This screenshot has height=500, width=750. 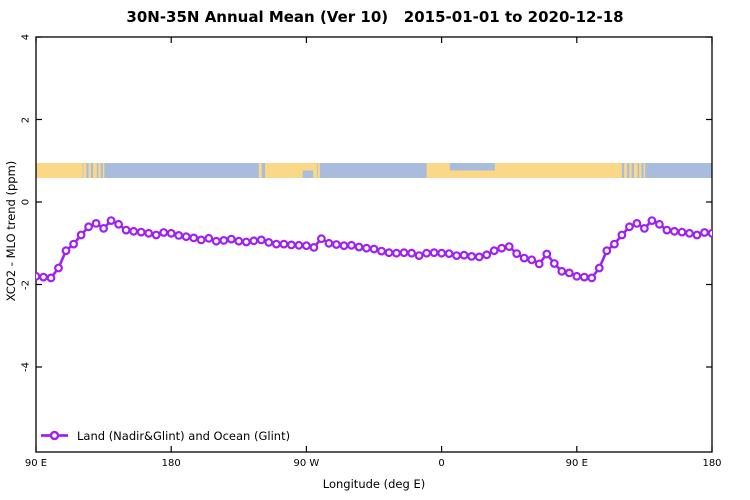 What do you see at coordinates (441, 463) in the screenshot?
I see `x-tick-label: 0` at bounding box center [441, 463].